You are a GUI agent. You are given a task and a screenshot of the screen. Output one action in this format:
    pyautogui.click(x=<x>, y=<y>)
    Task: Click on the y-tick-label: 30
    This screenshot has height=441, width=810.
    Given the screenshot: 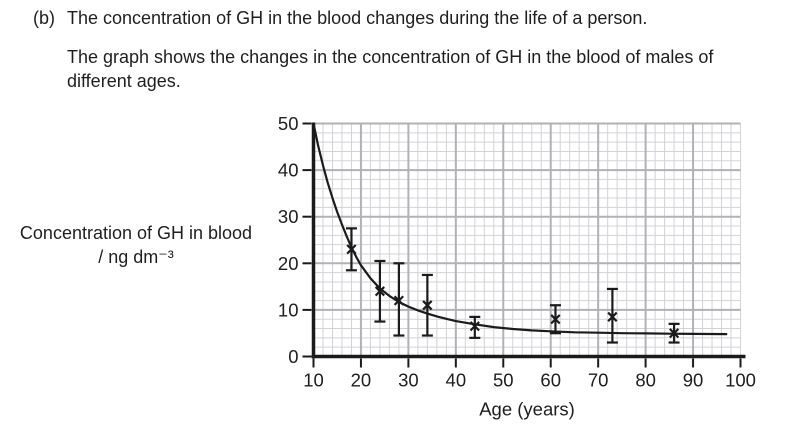 What is the action you would take?
    pyautogui.click(x=288, y=216)
    